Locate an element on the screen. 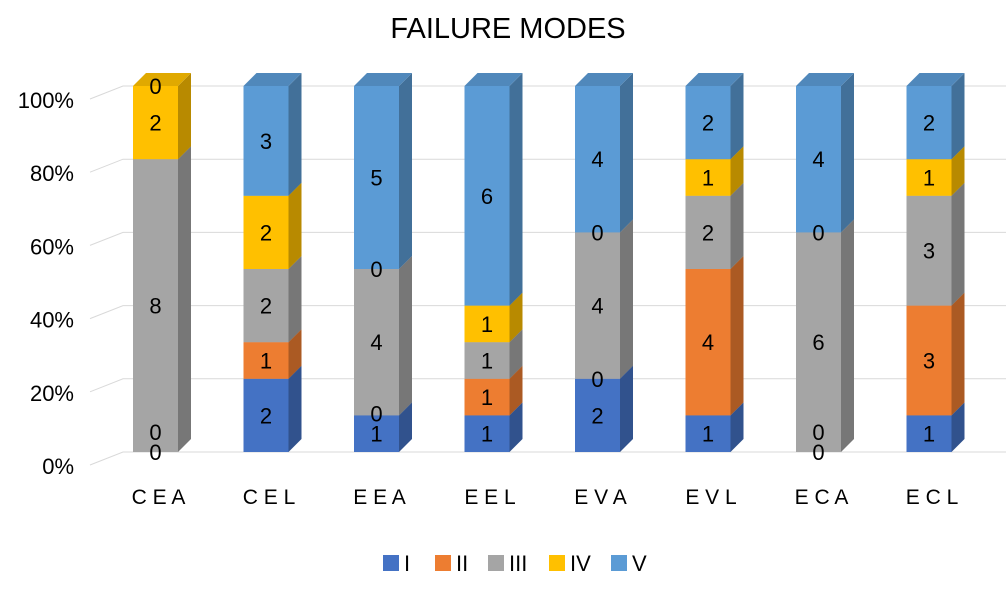 The width and height of the screenshot is (1006, 608). legend-label: II is located at coordinates (462, 563).